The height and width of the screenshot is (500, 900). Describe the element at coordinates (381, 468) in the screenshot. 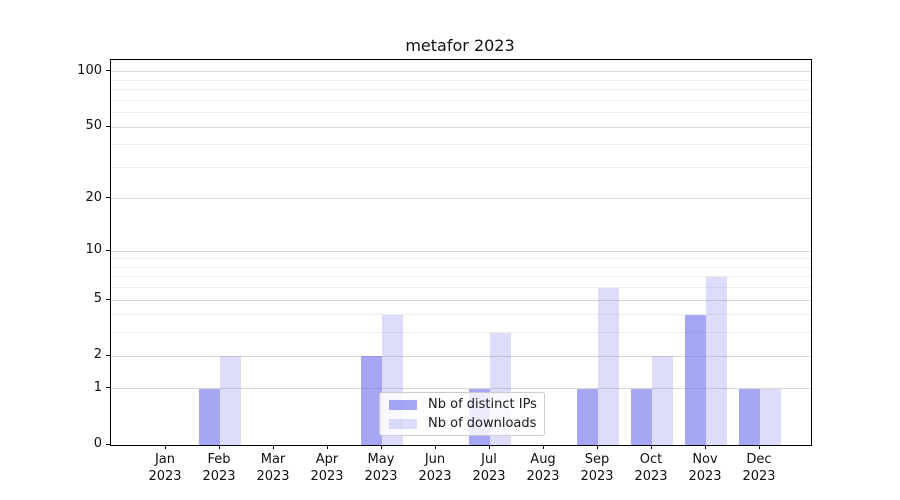

I see `xtick-label-may: May 2023` at that location.